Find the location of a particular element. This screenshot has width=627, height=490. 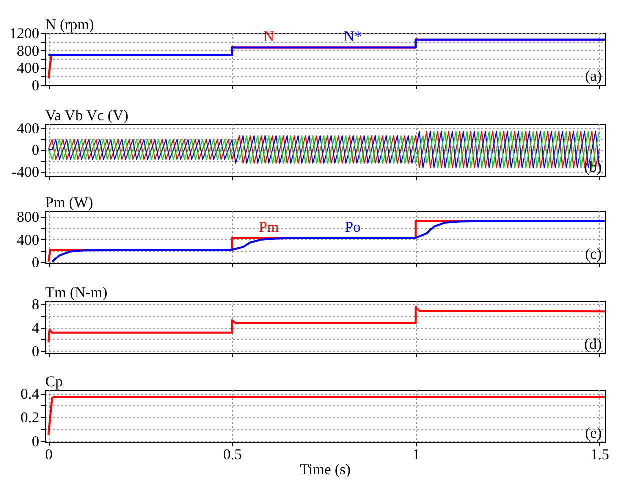

x-tick-label: 1.5 is located at coordinates (600, 456).